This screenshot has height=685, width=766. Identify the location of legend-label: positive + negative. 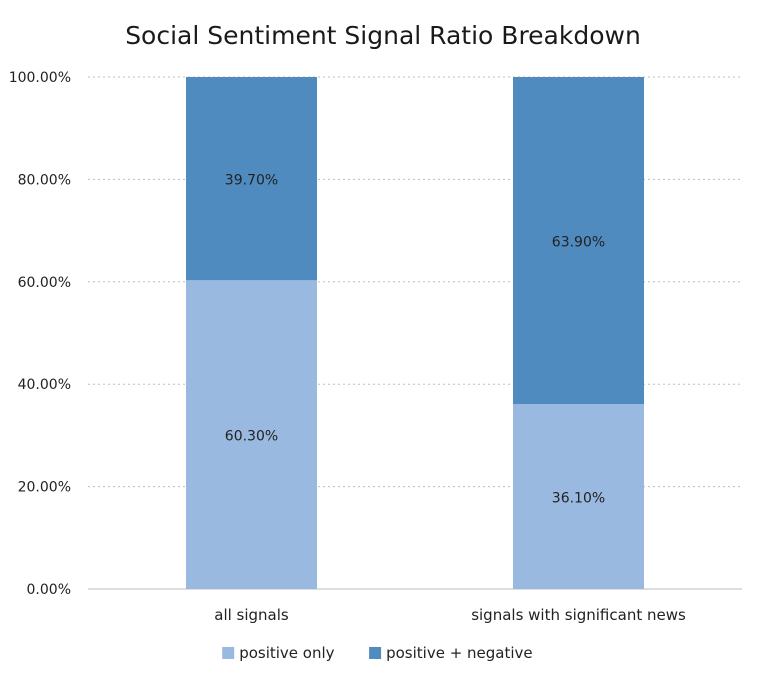
(459, 653).